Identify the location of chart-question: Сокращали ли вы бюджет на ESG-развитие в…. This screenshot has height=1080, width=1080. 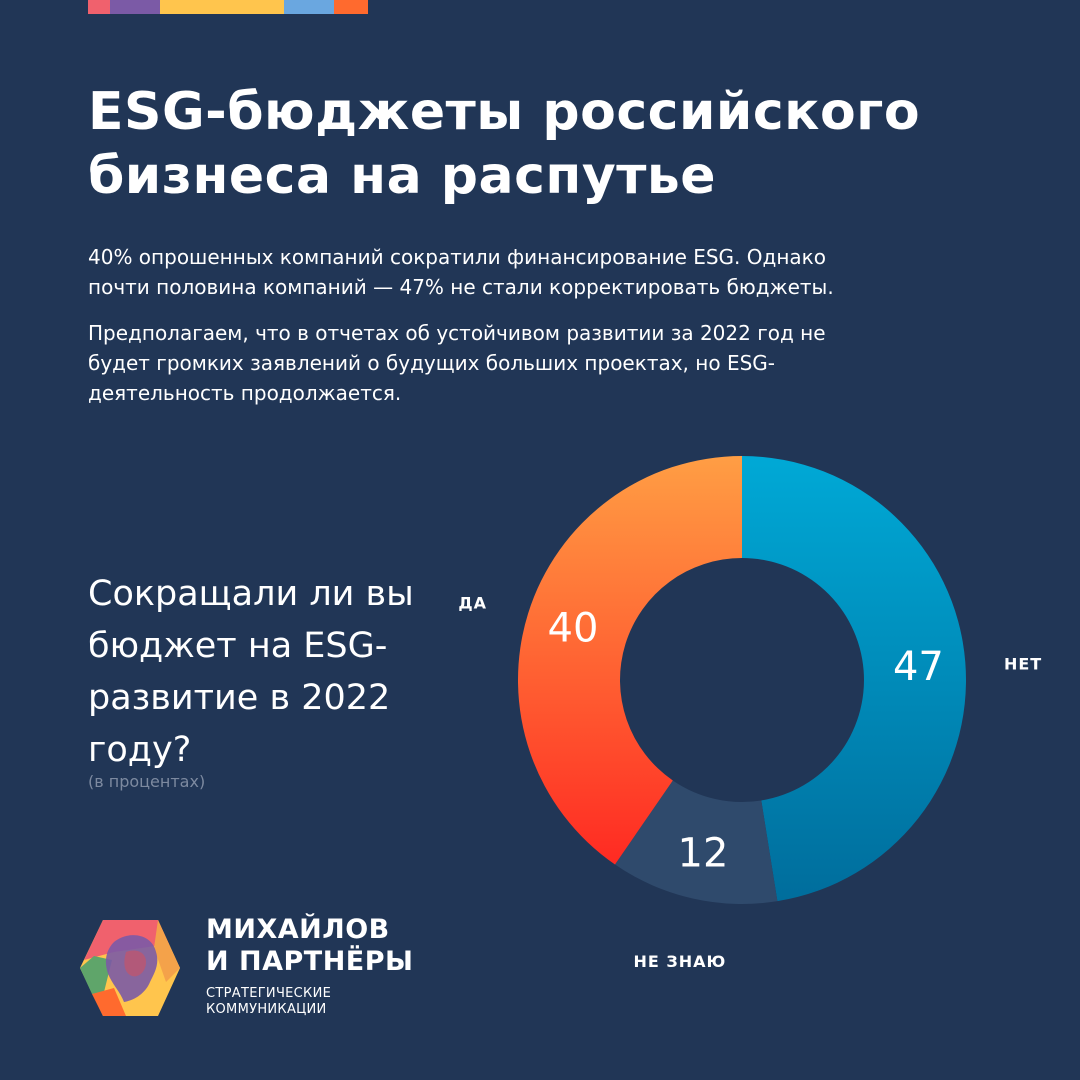
(251, 672).